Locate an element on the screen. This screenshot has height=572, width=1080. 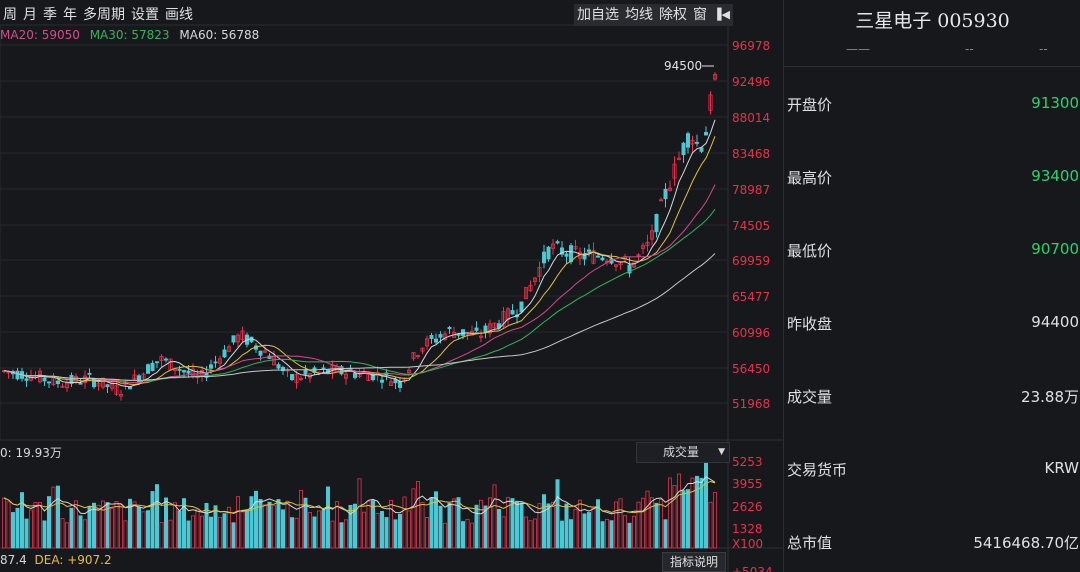
period-month-button: 月 is located at coordinates (30, 15).